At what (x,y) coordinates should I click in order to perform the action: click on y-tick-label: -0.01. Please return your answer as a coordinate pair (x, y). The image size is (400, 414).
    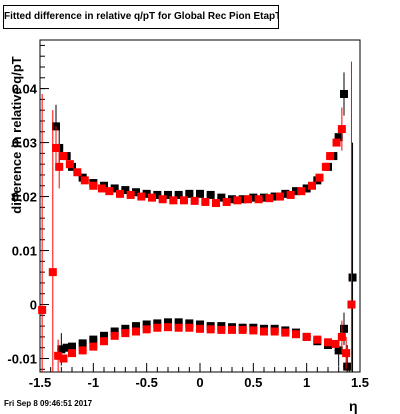
    Looking at the image, I should click on (22, 359).